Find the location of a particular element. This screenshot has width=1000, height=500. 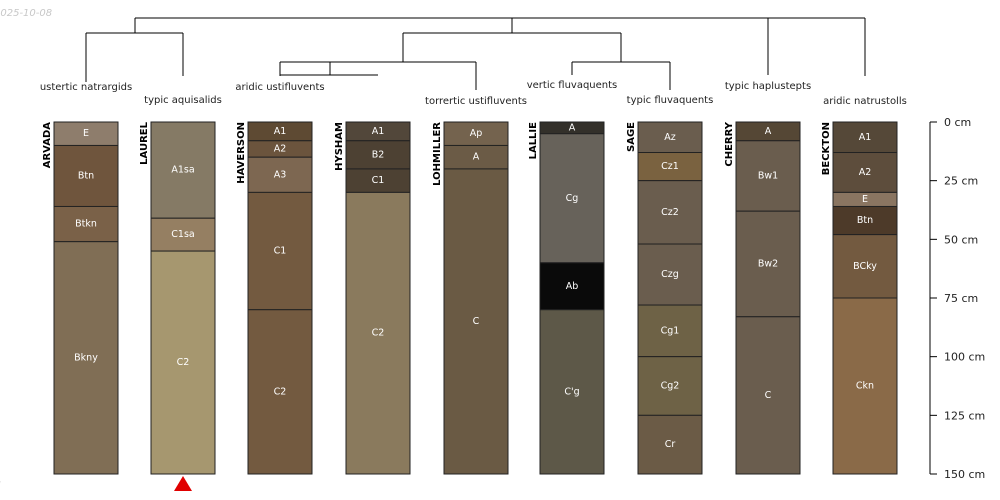

horizon-label: A1sa is located at coordinates (182, 170).